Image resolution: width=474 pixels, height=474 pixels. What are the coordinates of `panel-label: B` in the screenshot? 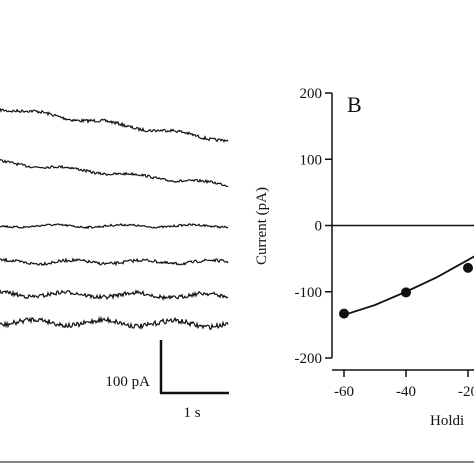 It's located at (354, 104).